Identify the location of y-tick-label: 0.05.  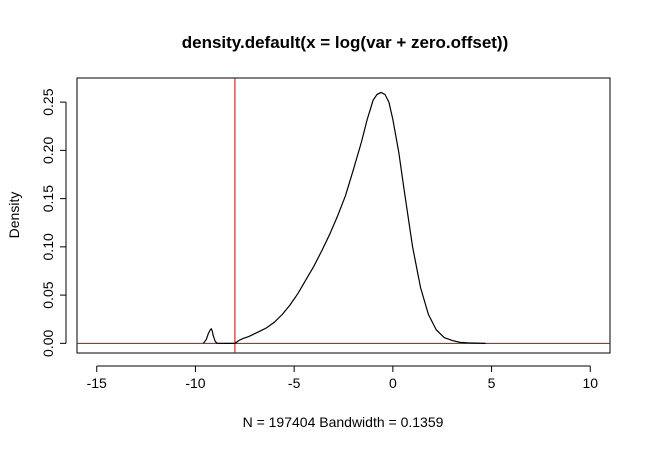
(48, 294).